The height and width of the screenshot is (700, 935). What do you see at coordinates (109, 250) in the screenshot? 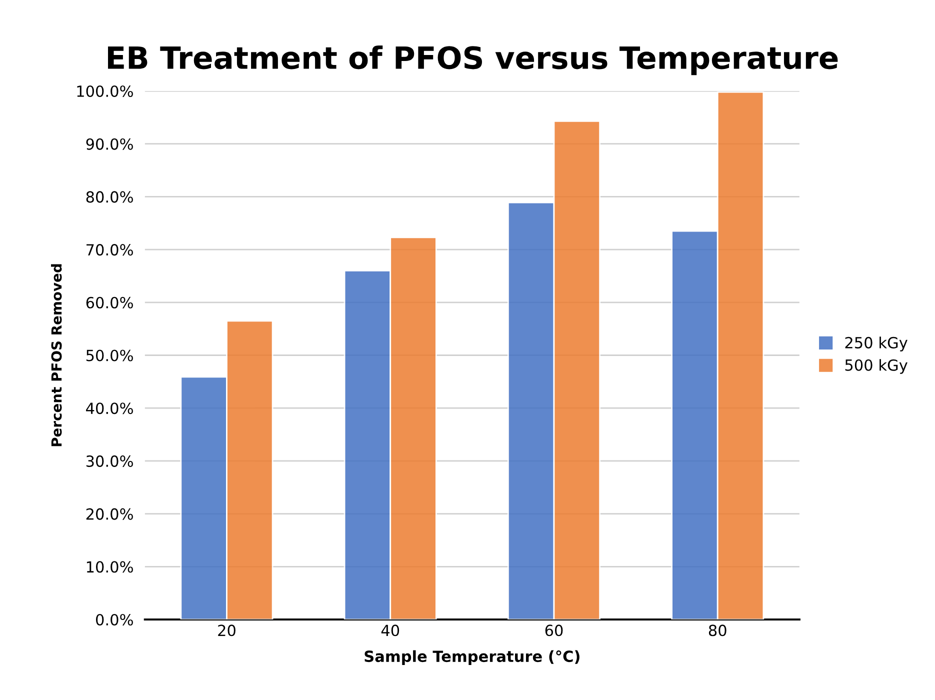
I see `y-tick-label: 70.0%` at bounding box center [109, 250].